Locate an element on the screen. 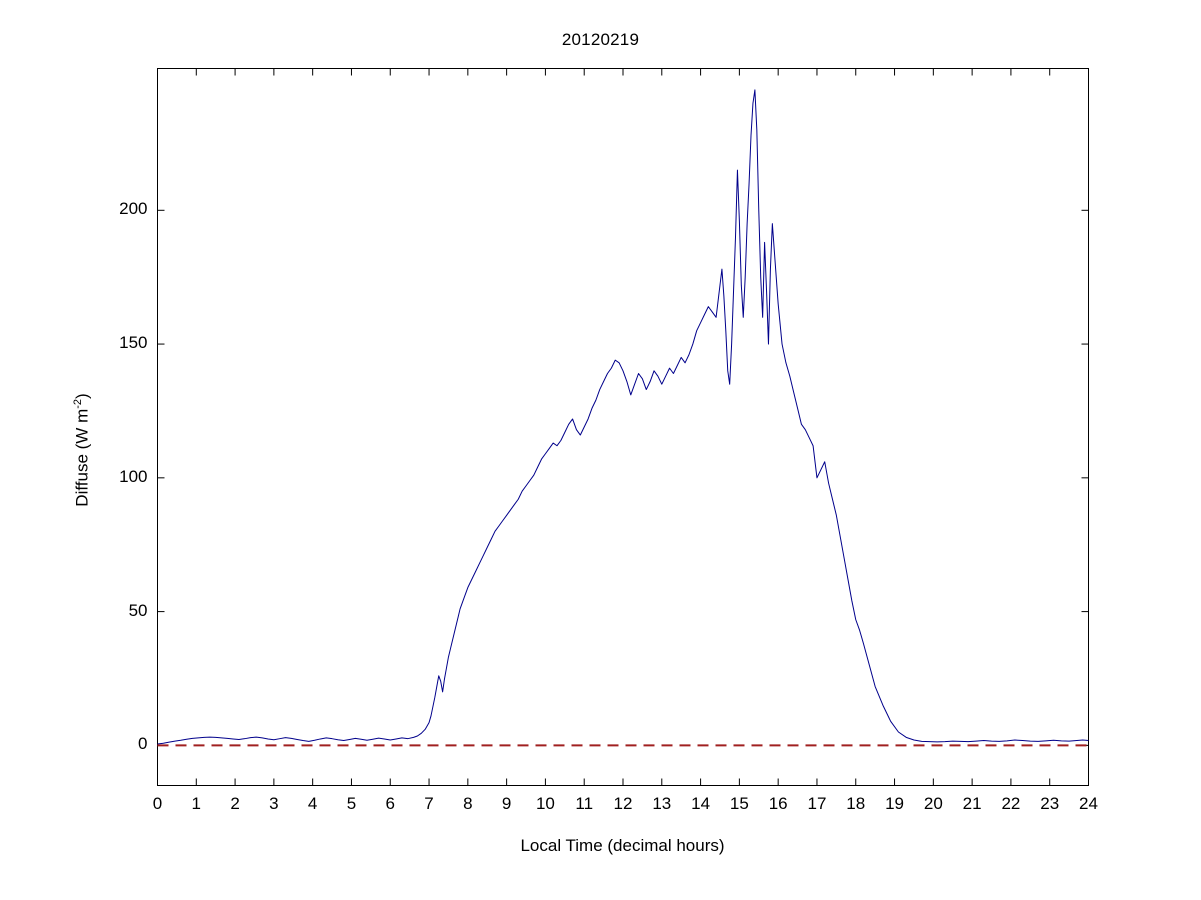  x-tick-label: 7 is located at coordinates (429, 803).